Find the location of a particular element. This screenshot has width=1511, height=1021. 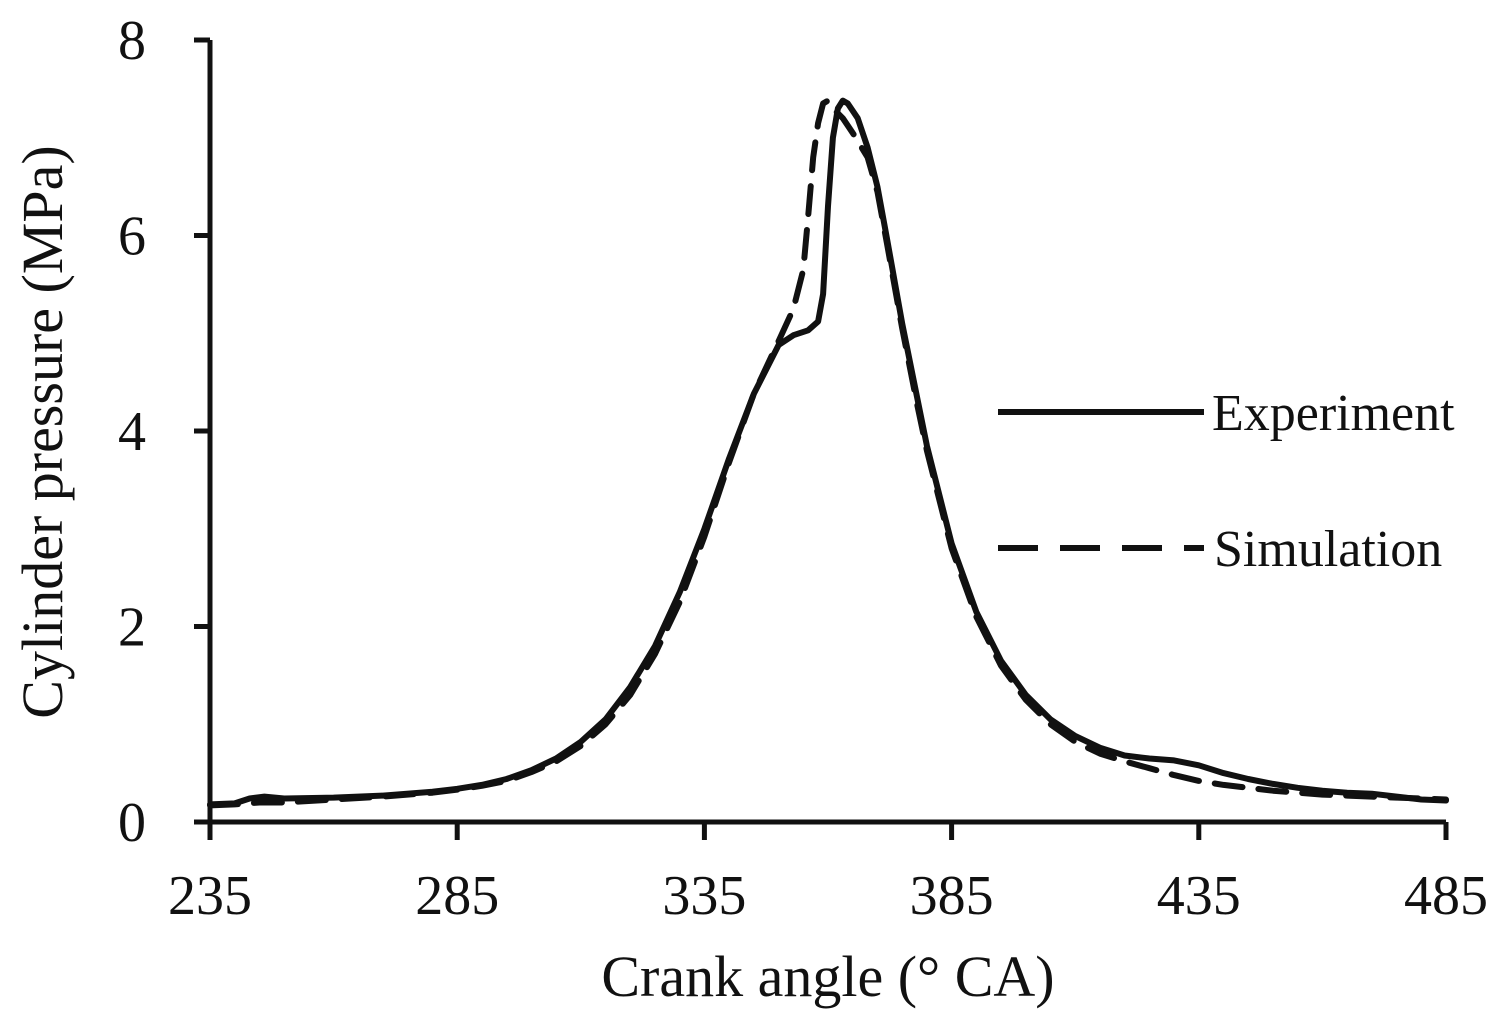

legend: Experiment Simulation is located at coordinates (1226, 481).